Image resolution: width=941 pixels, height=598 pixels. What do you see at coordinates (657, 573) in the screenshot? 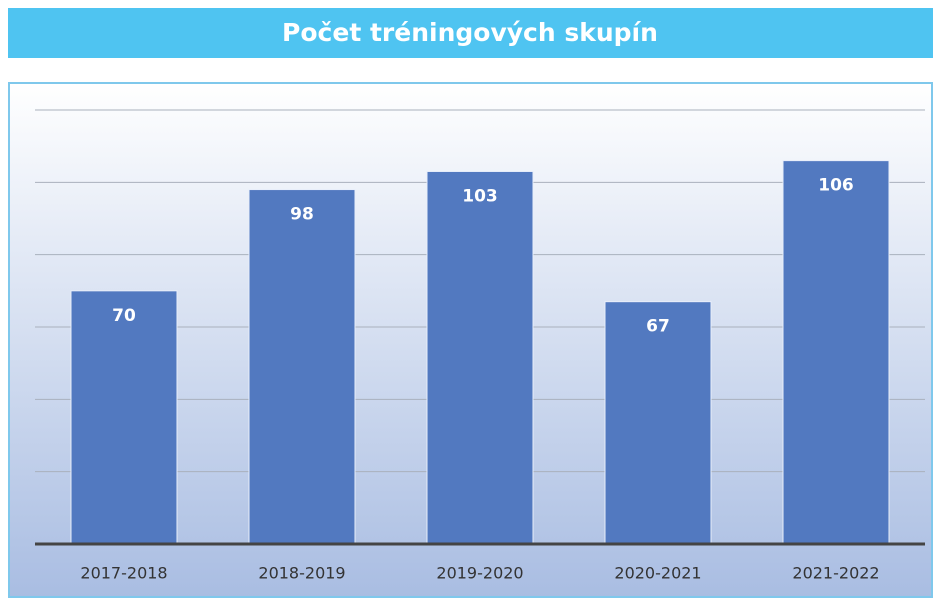
I see `x-tick-label: 2020-2021` at bounding box center [657, 573].